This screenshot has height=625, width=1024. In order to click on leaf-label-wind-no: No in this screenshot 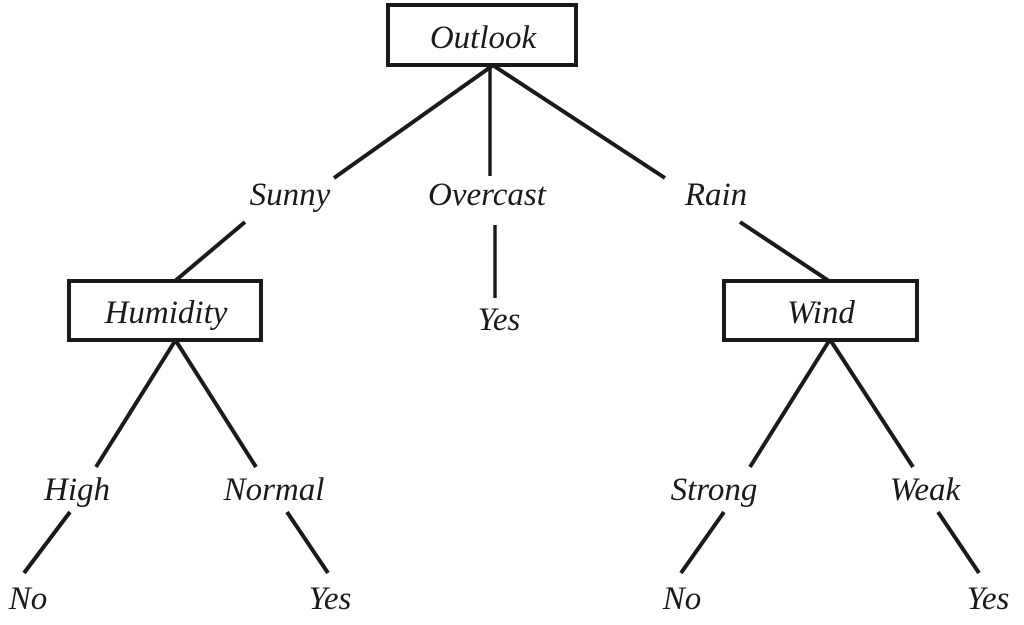, I will do `click(682, 599)`.